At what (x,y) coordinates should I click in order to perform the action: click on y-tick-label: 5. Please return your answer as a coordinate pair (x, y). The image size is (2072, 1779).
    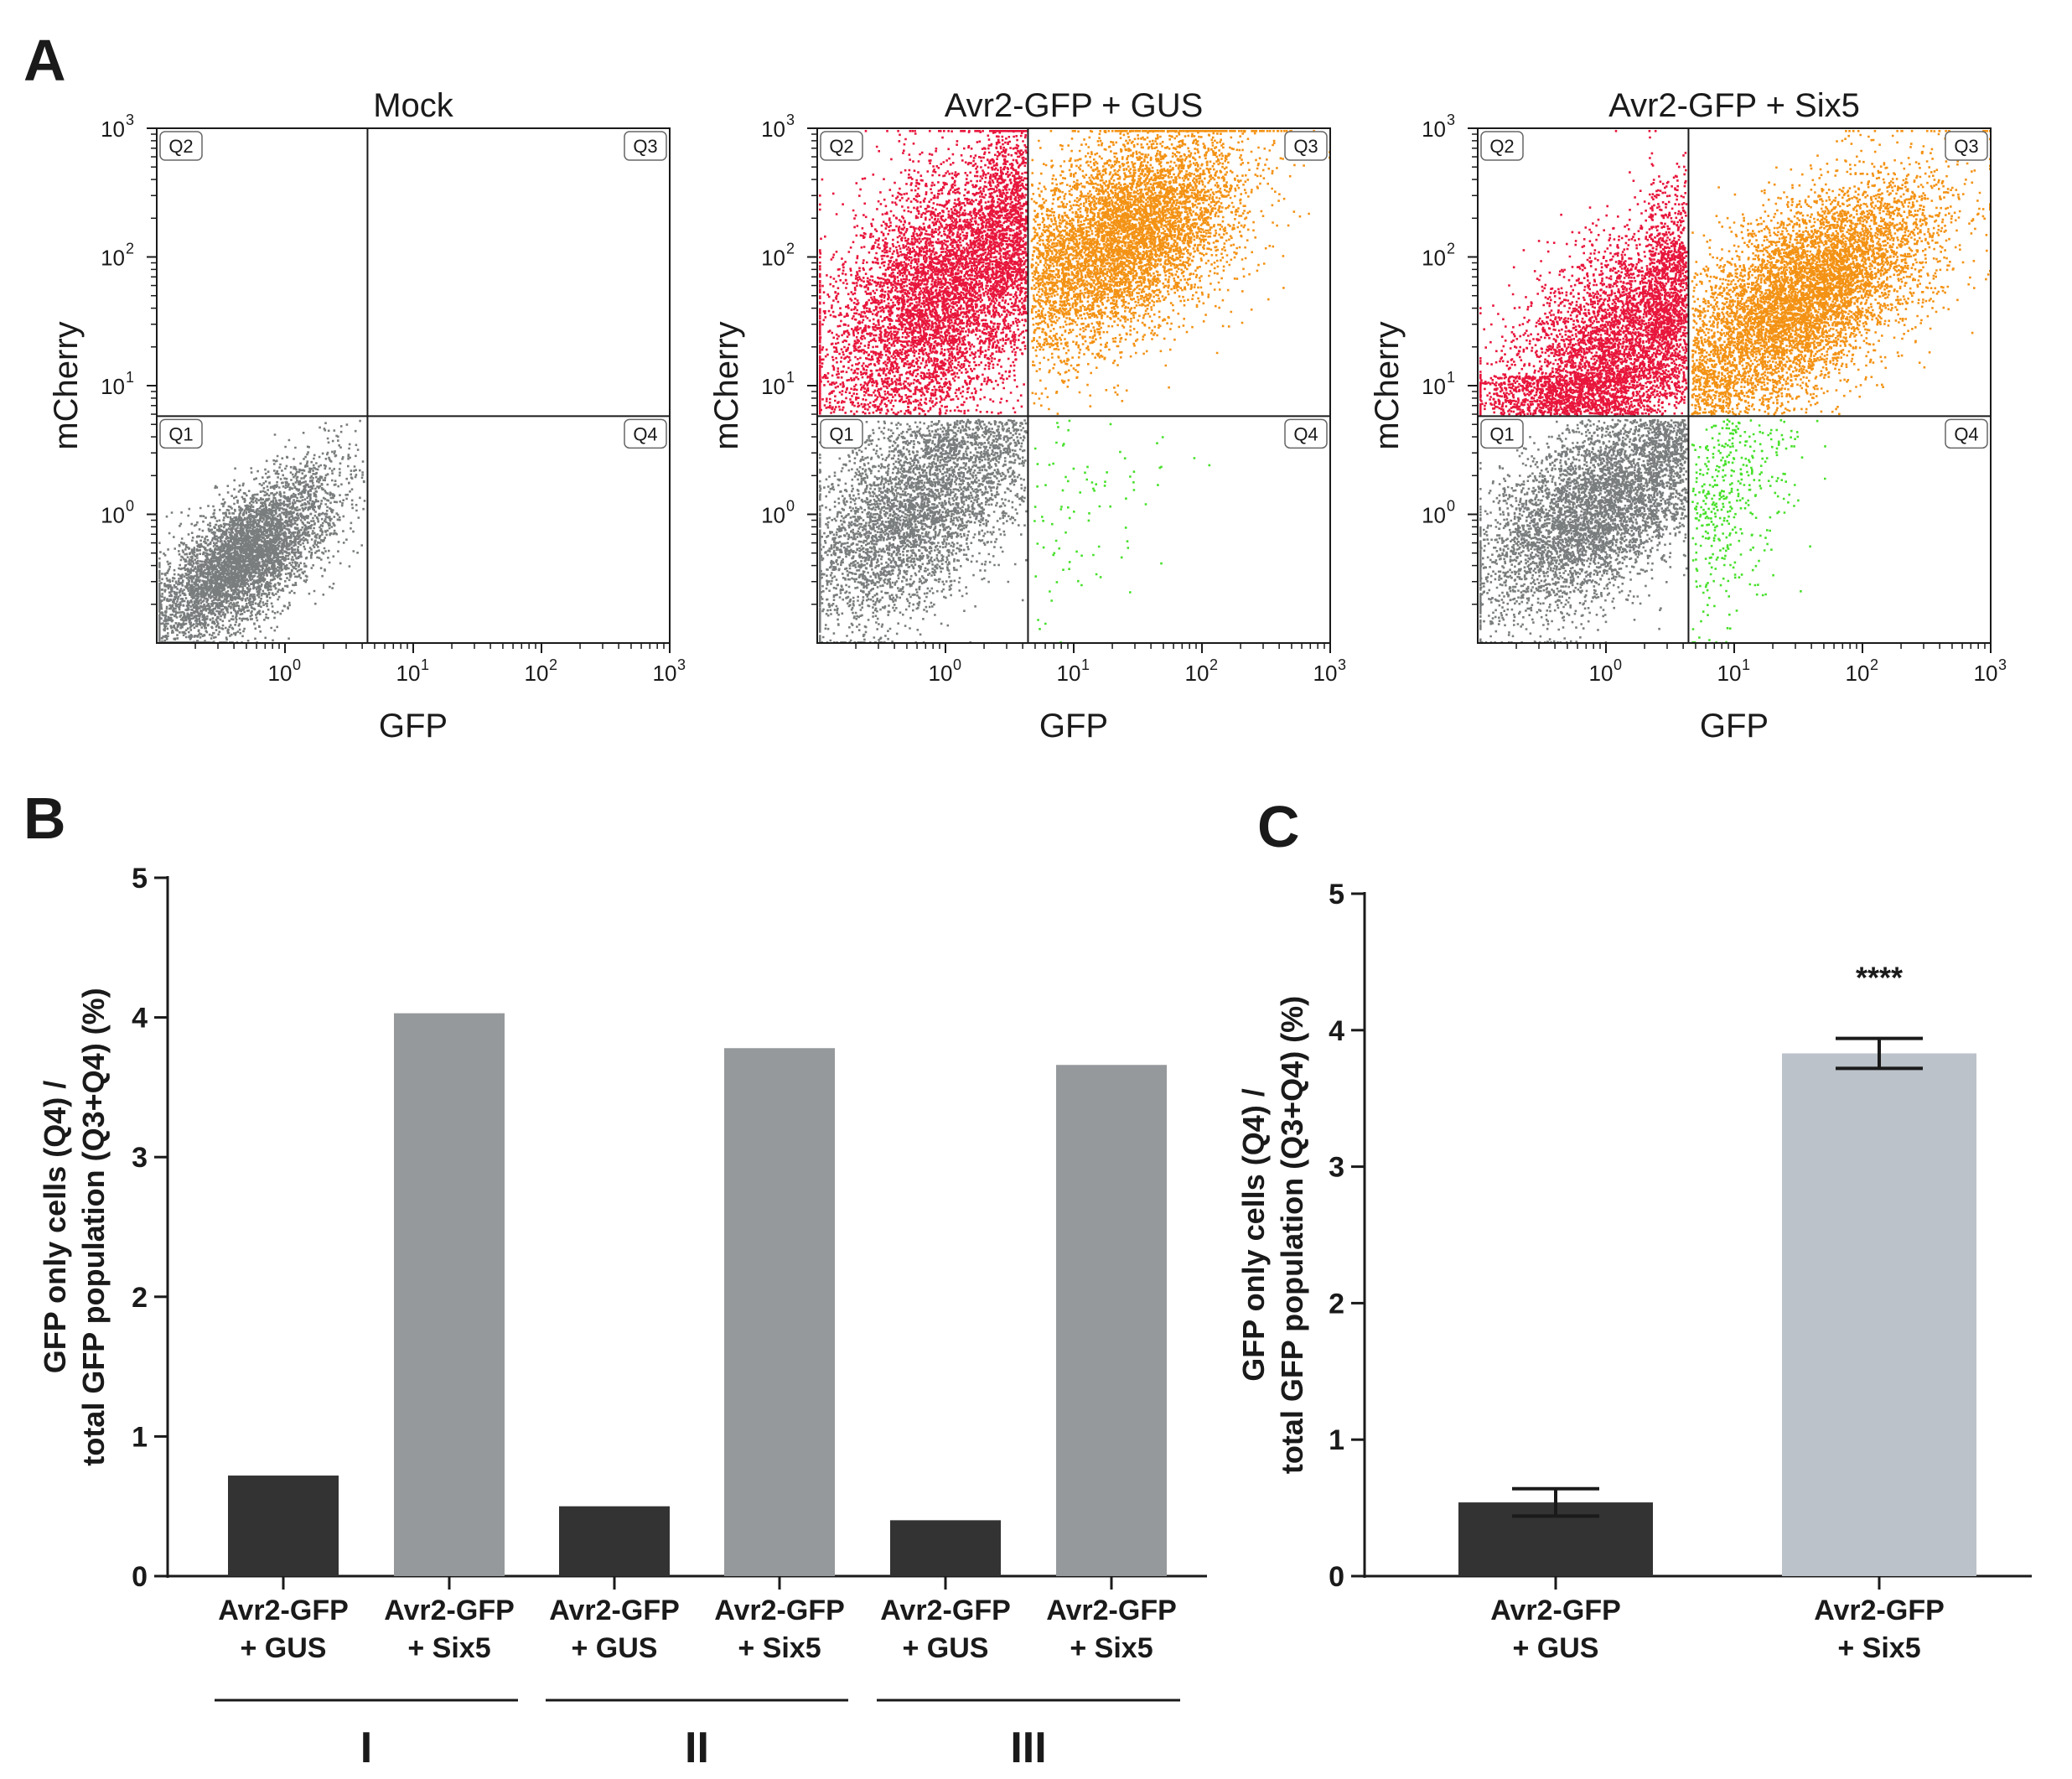
    Looking at the image, I should click on (140, 879).